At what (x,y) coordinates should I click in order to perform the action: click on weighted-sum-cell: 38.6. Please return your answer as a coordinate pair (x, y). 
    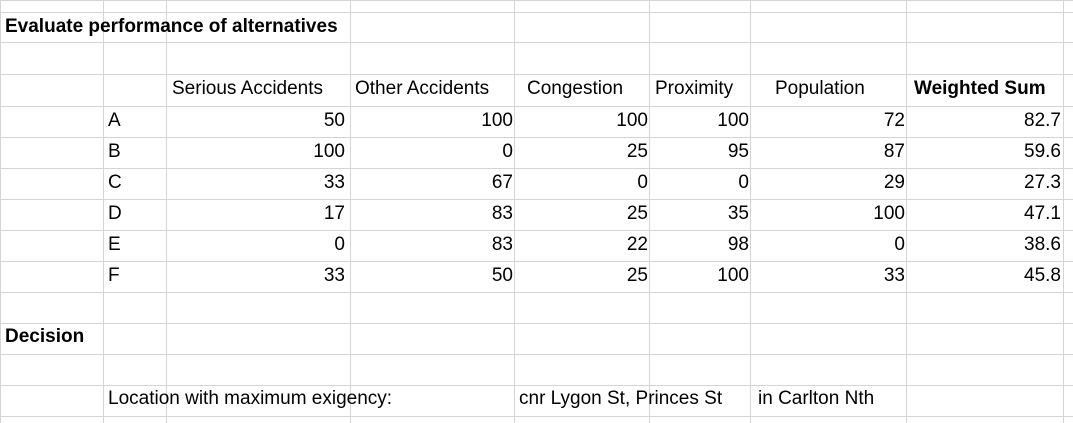
    Looking at the image, I should click on (1042, 244).